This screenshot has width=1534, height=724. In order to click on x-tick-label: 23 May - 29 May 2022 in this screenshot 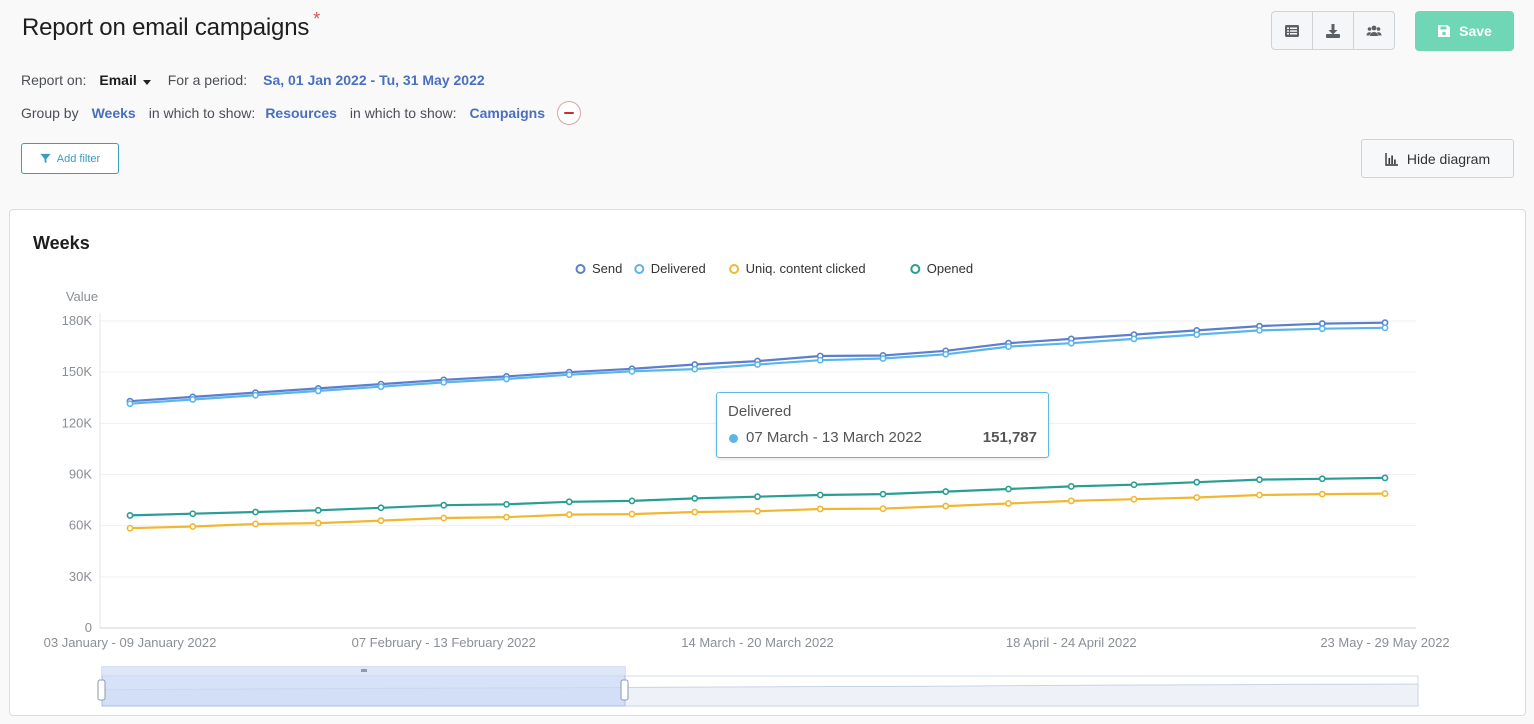, I will do `click(1384, 642)`.